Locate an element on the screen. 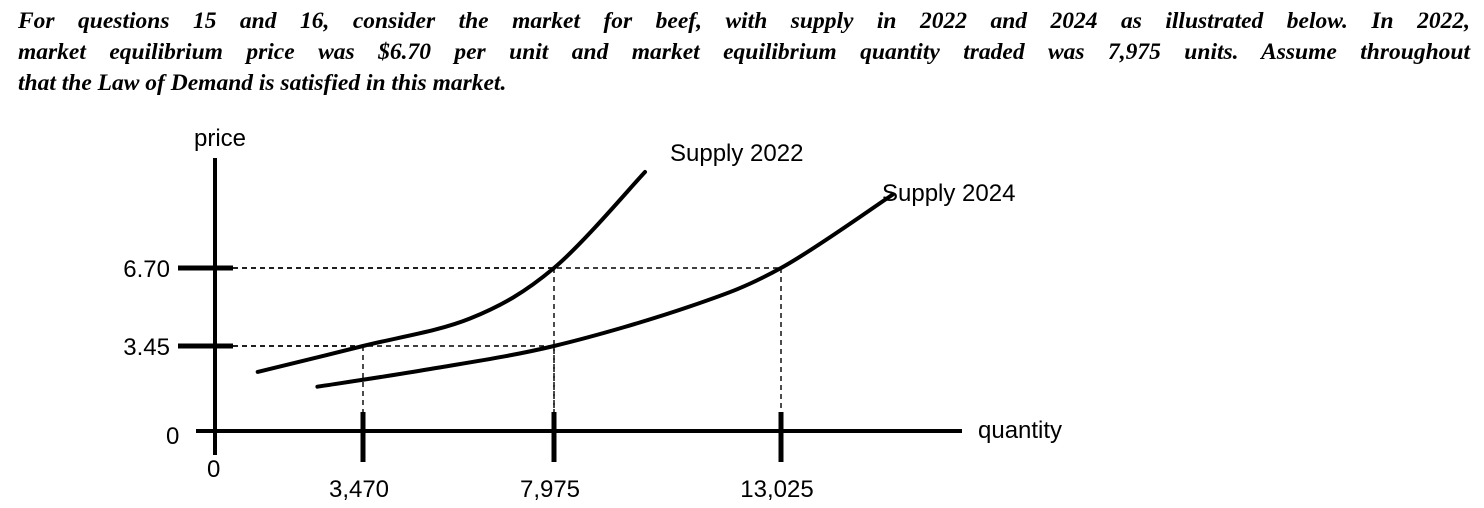  supply-curve-2022 is located at coordinates (451, 272).